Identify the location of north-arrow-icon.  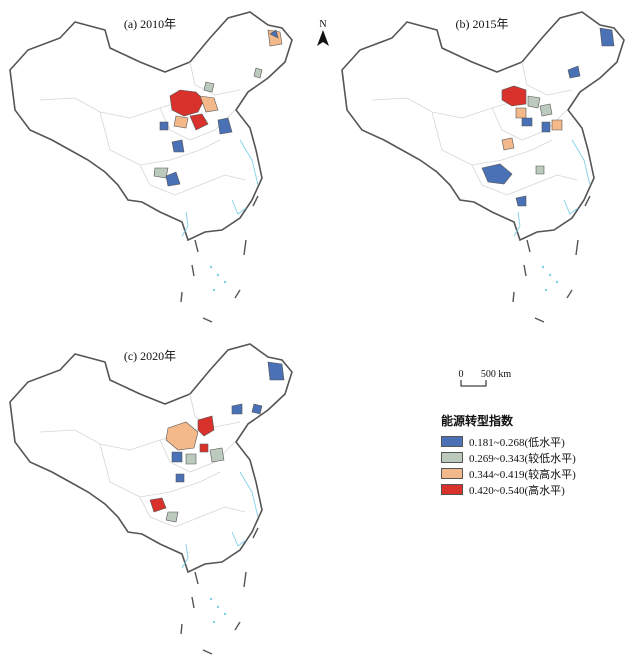
(323, 38).